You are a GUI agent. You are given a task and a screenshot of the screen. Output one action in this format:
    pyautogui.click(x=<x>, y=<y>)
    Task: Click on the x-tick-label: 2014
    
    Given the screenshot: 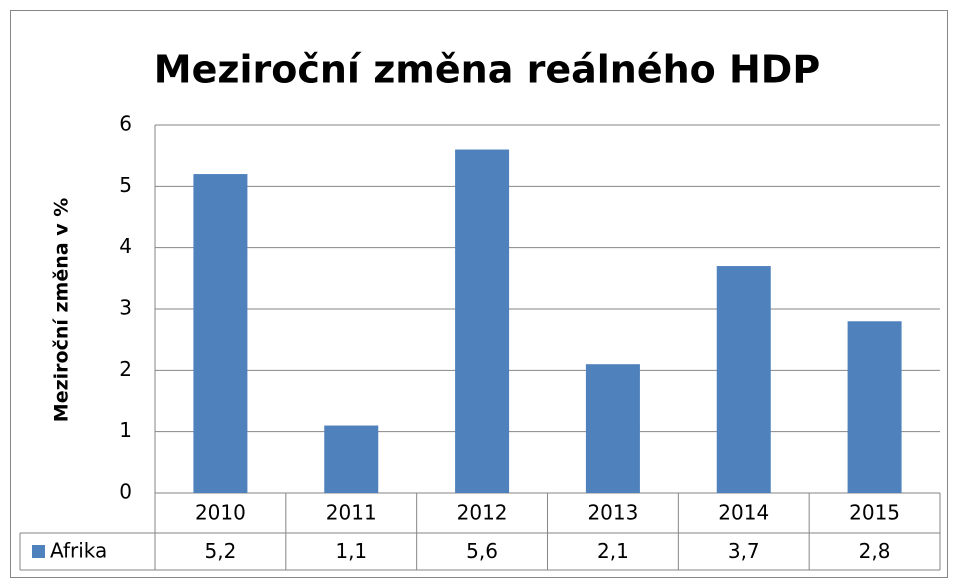 What is the action you would take?
    pyautogui.click(x=743, y=513)
    